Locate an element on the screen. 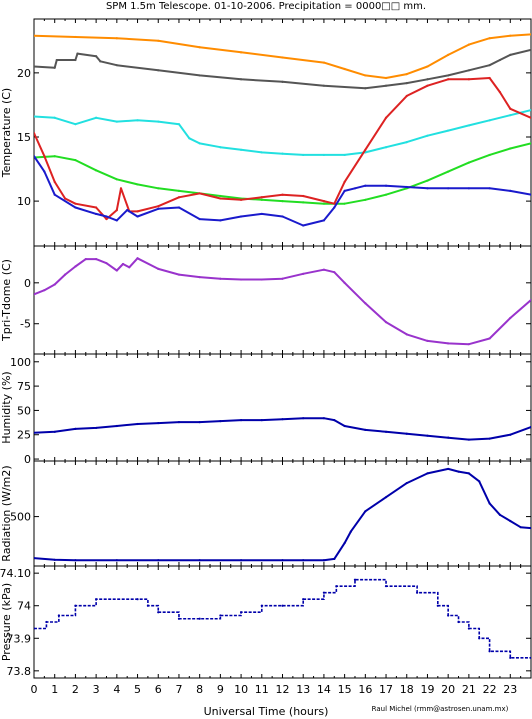 The image size is (532, 719). x-axis-ticks: 0 1 2 3 4 5 6 7 8 9 10 11 12 13 14 15 16 17 18 19 20 21 22 23 is located at coordinates (274, 689).